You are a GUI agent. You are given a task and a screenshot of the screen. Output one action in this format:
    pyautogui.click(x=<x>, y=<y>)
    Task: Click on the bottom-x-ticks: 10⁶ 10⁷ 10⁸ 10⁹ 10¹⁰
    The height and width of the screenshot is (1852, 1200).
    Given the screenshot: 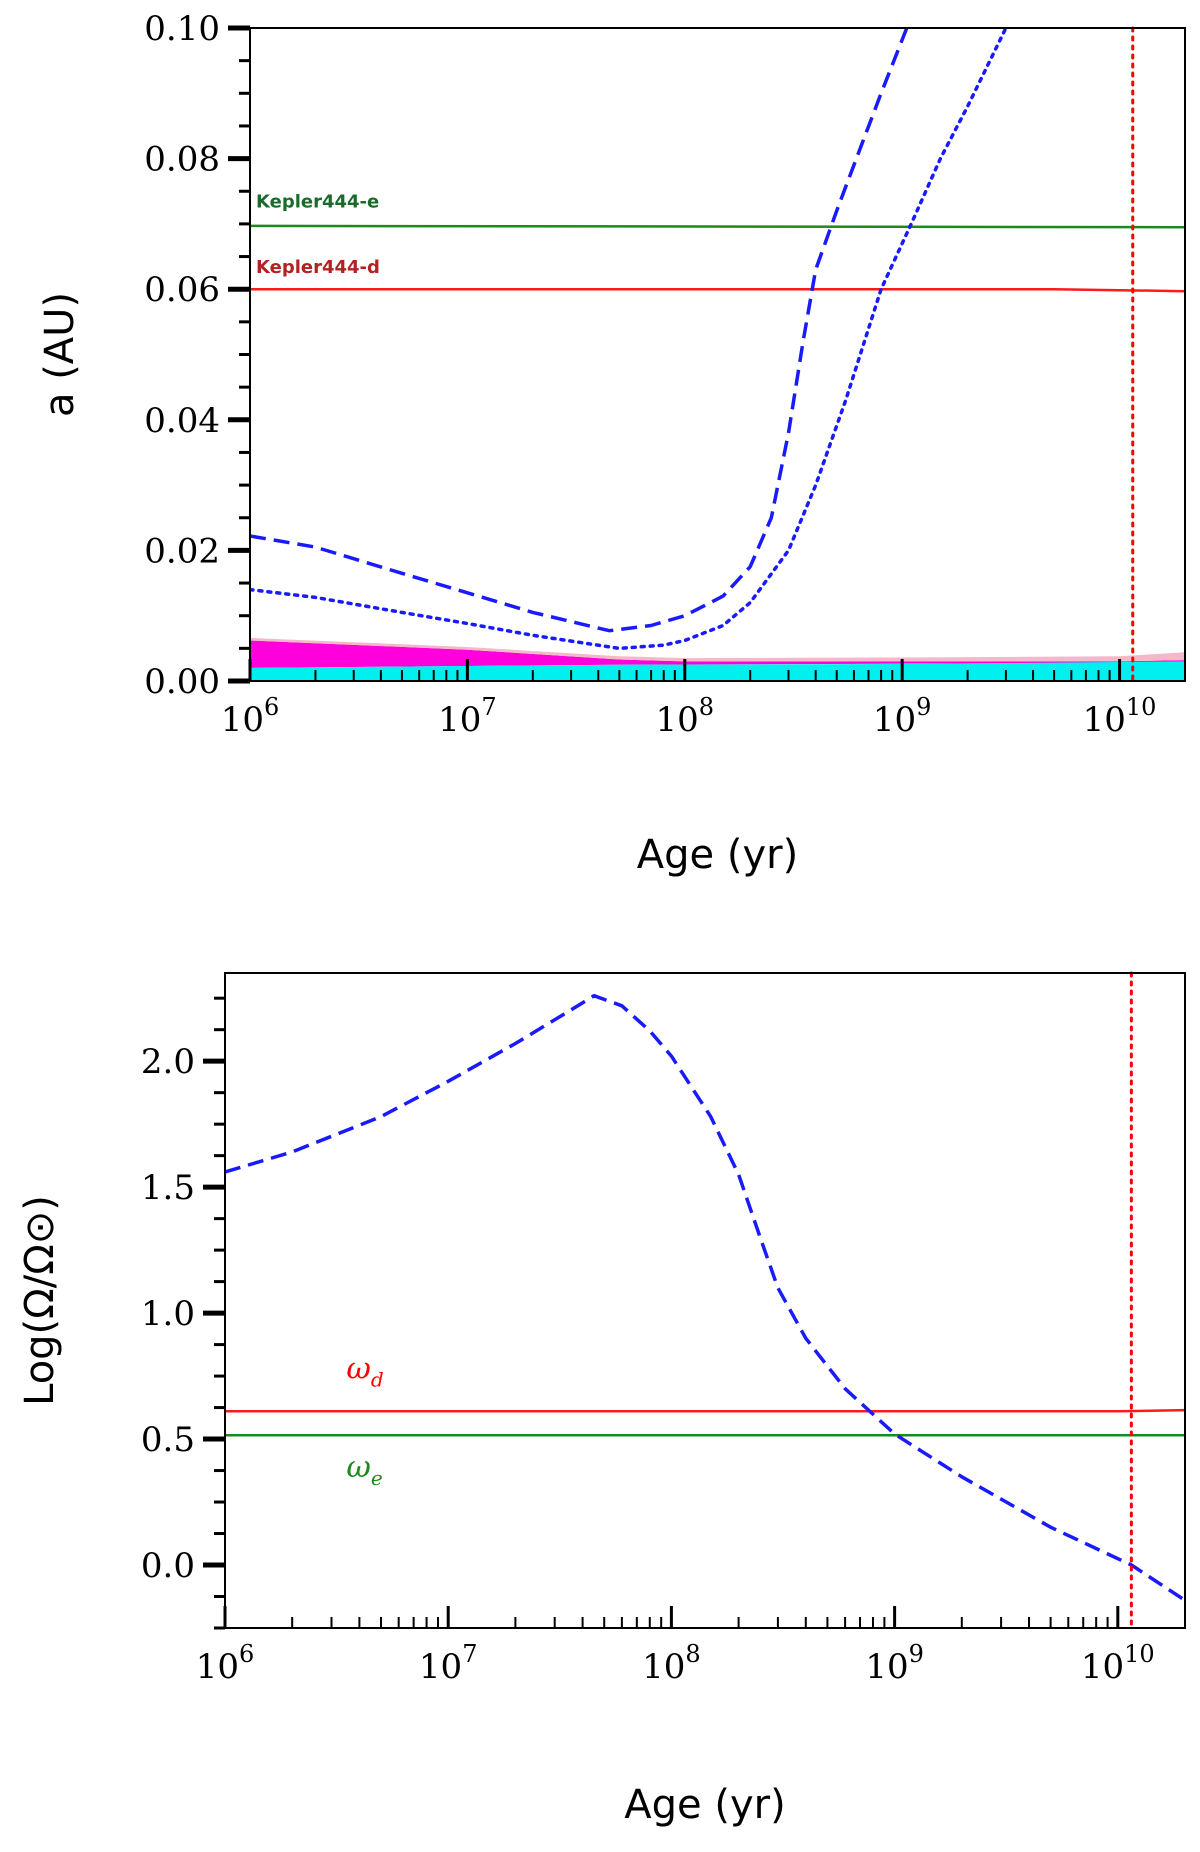 What is the action you would take?
    pyautogui.click(x=691, y=1646)
    